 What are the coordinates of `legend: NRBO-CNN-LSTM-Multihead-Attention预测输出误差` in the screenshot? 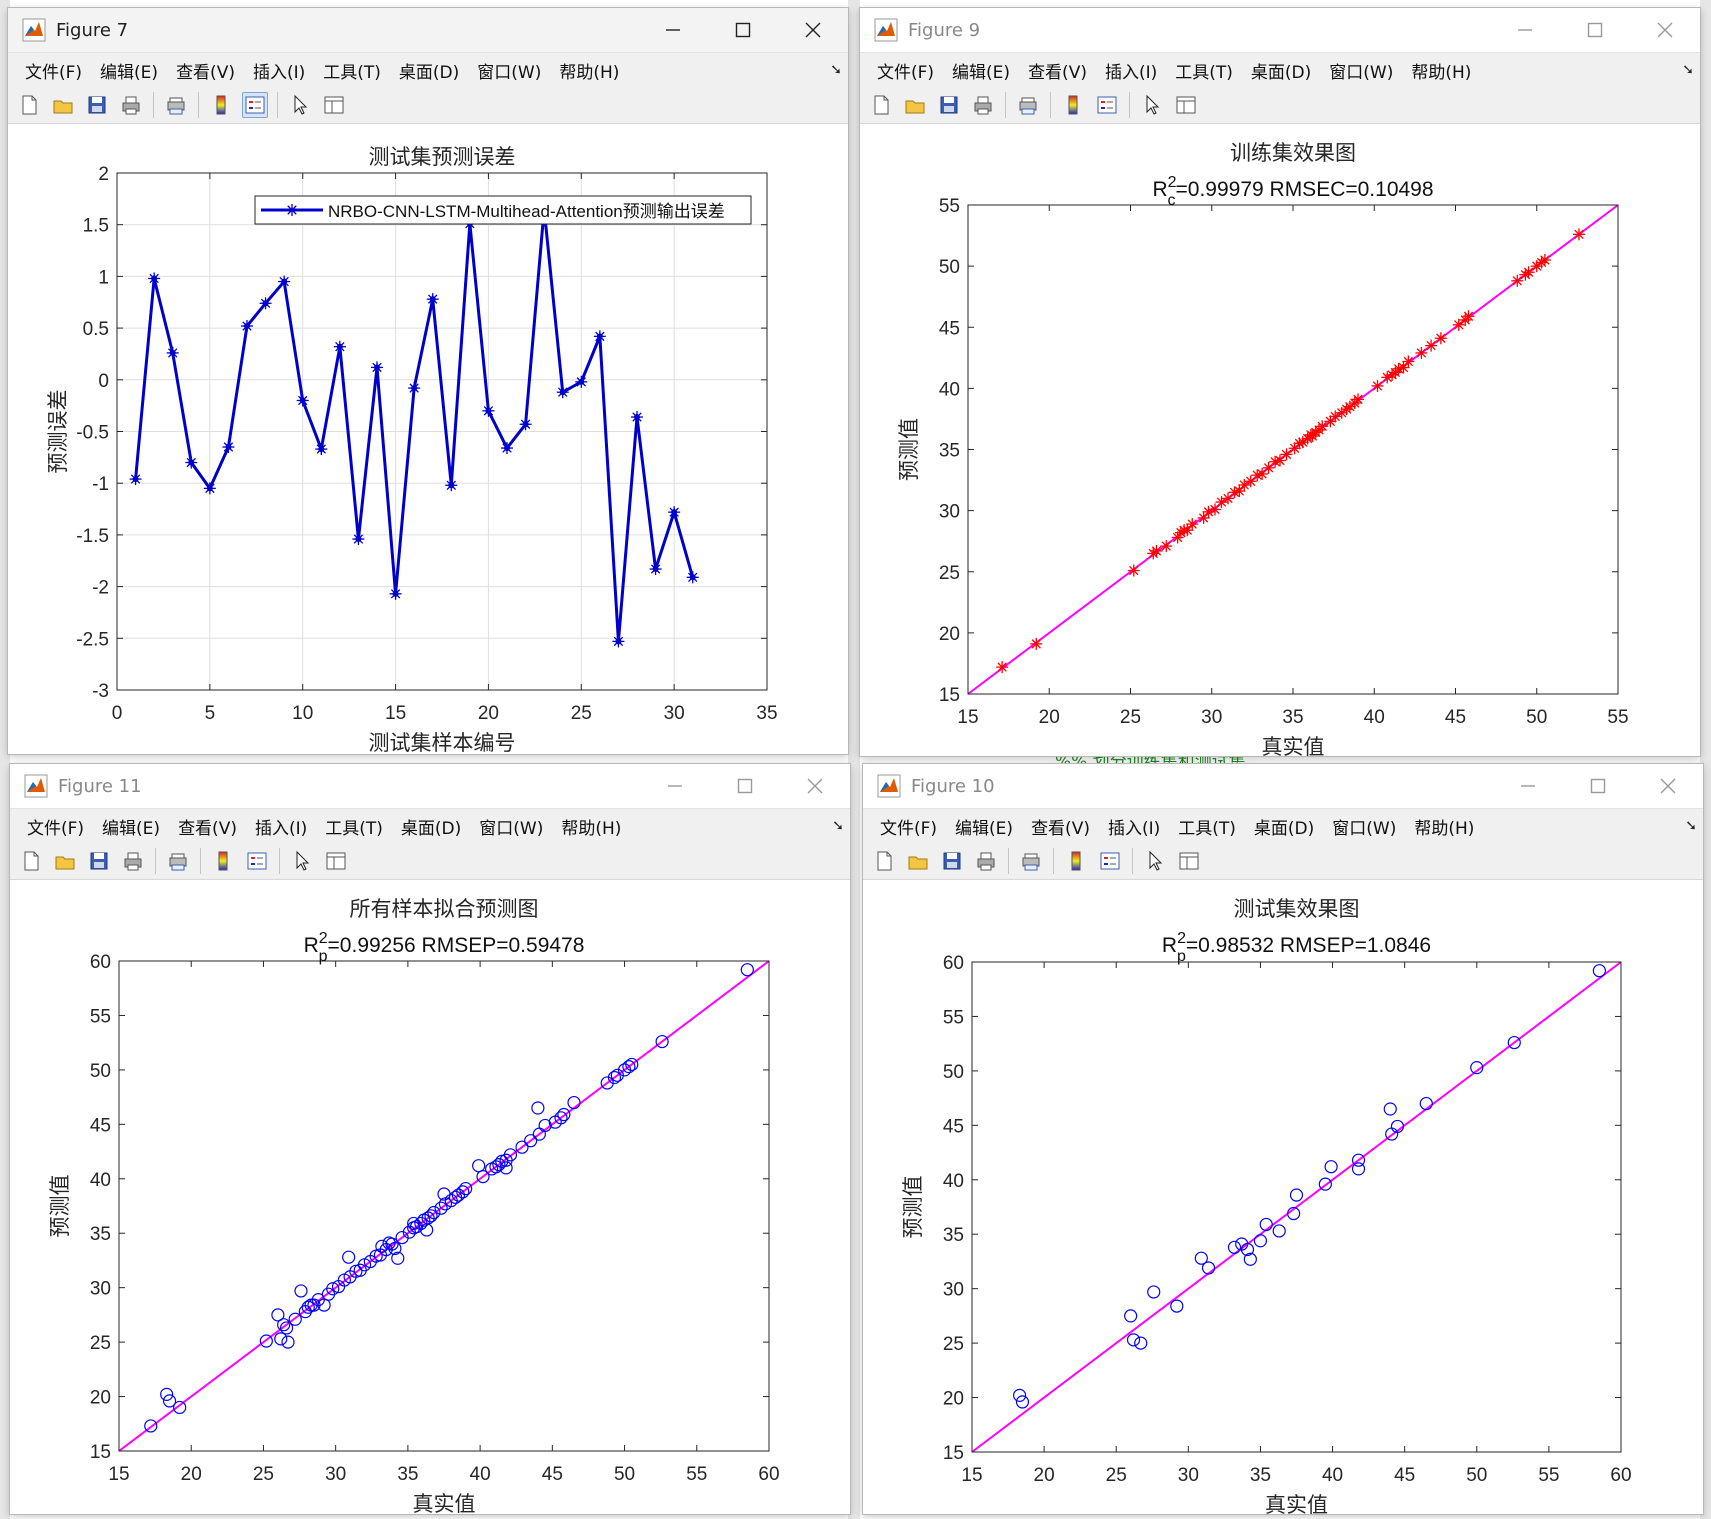 It's located at (503, 210).